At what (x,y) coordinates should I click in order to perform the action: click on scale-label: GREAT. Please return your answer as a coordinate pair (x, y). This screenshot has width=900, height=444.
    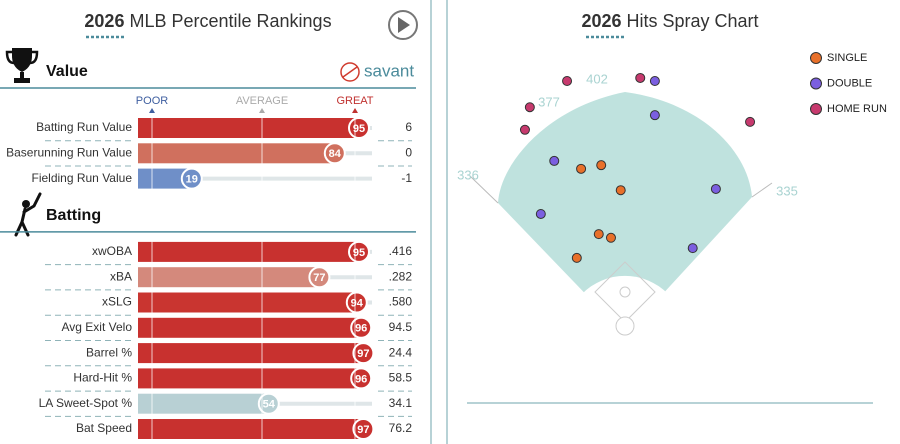
    Looking at the image, I should click on (354, 101).